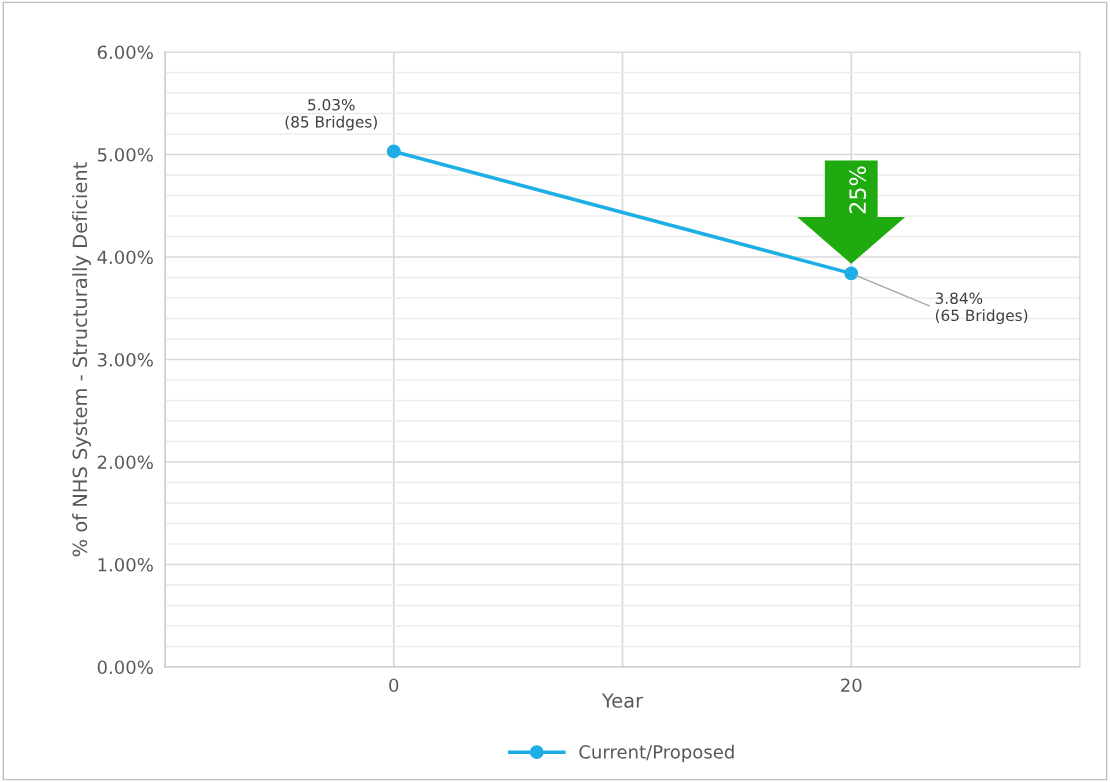 The width and height of the screenshot is (1110, 782). Describe the element at coordinates (81, 359) in the screenshot. I see `y-axis-title: % of NHS System - Structurally Deficient` at that location.